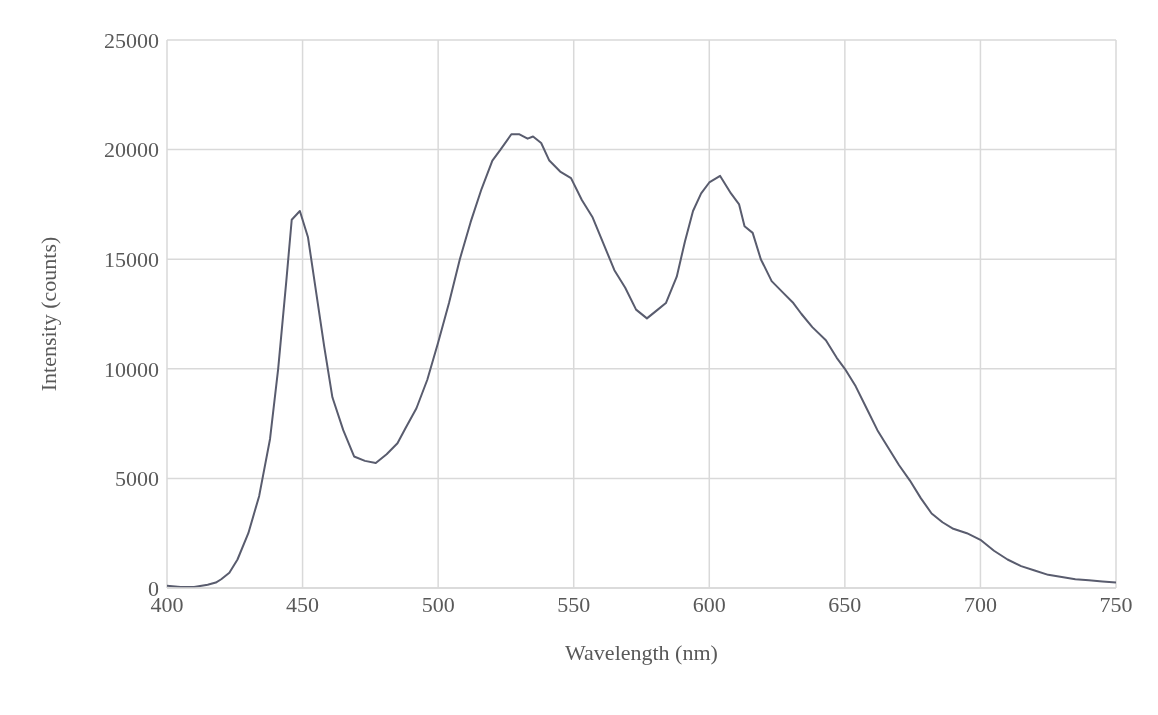 The width and height of the screenshot is (1158, 715). Describe the element at coordinates (137, 479) in the screenshot. I see `y-tick-label: 5000` at that location.